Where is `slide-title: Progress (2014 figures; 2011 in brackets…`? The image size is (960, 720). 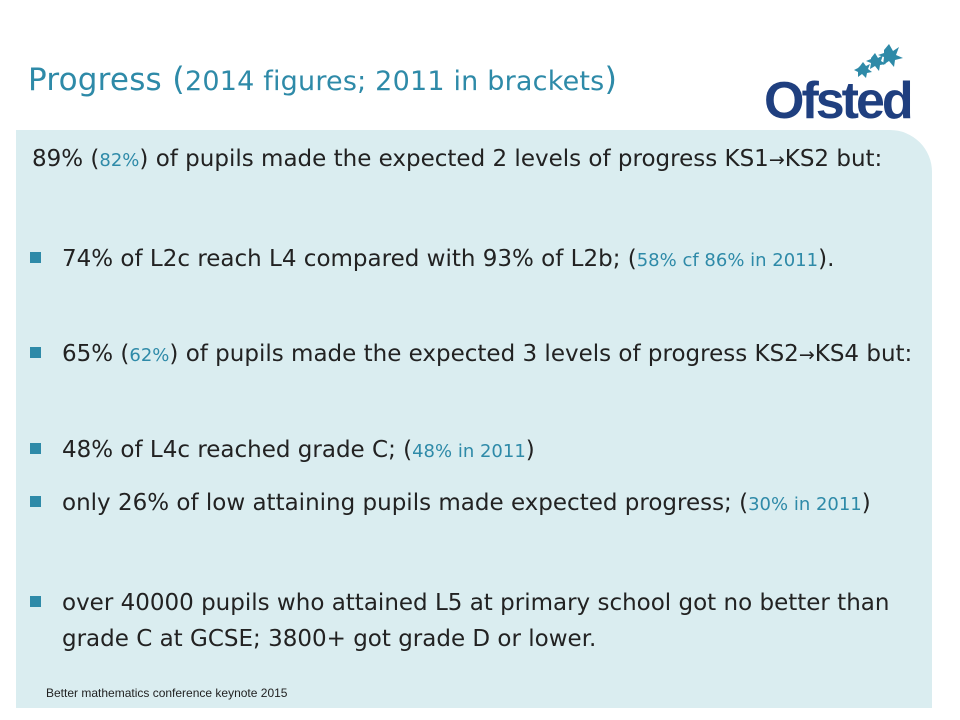
slide-title: Progress (2014 figures; 2011 in brackets… is located at coordinates (322, 79).